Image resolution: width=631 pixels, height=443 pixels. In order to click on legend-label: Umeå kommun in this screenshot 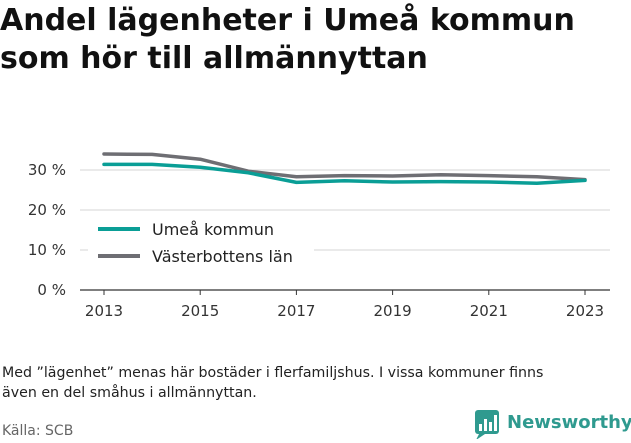, I will do `click(213, 229)`.